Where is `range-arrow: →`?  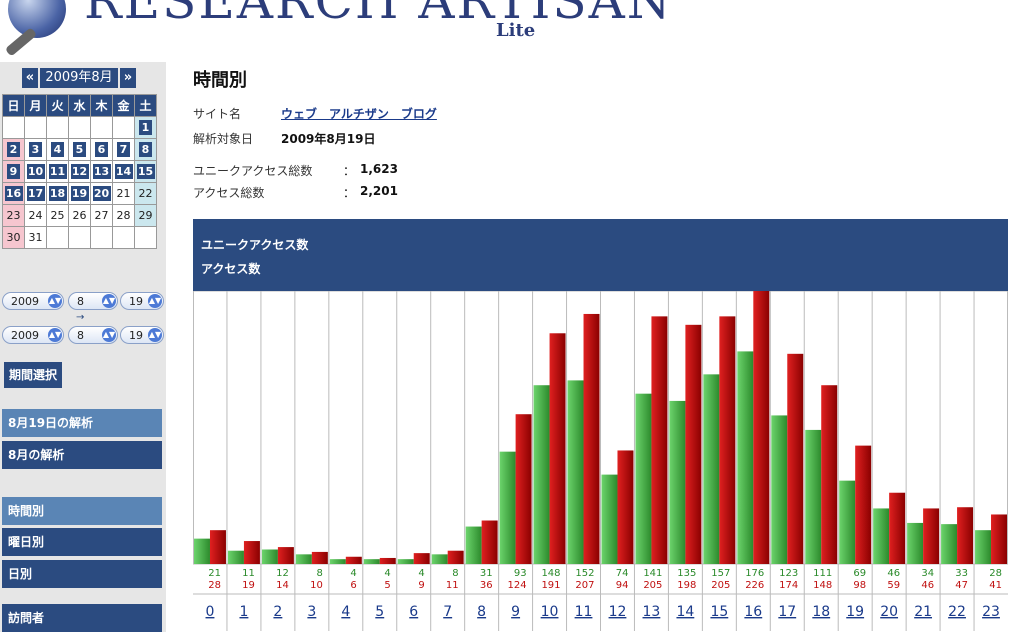
range-arrow: → is located at coordinates (80, 317).